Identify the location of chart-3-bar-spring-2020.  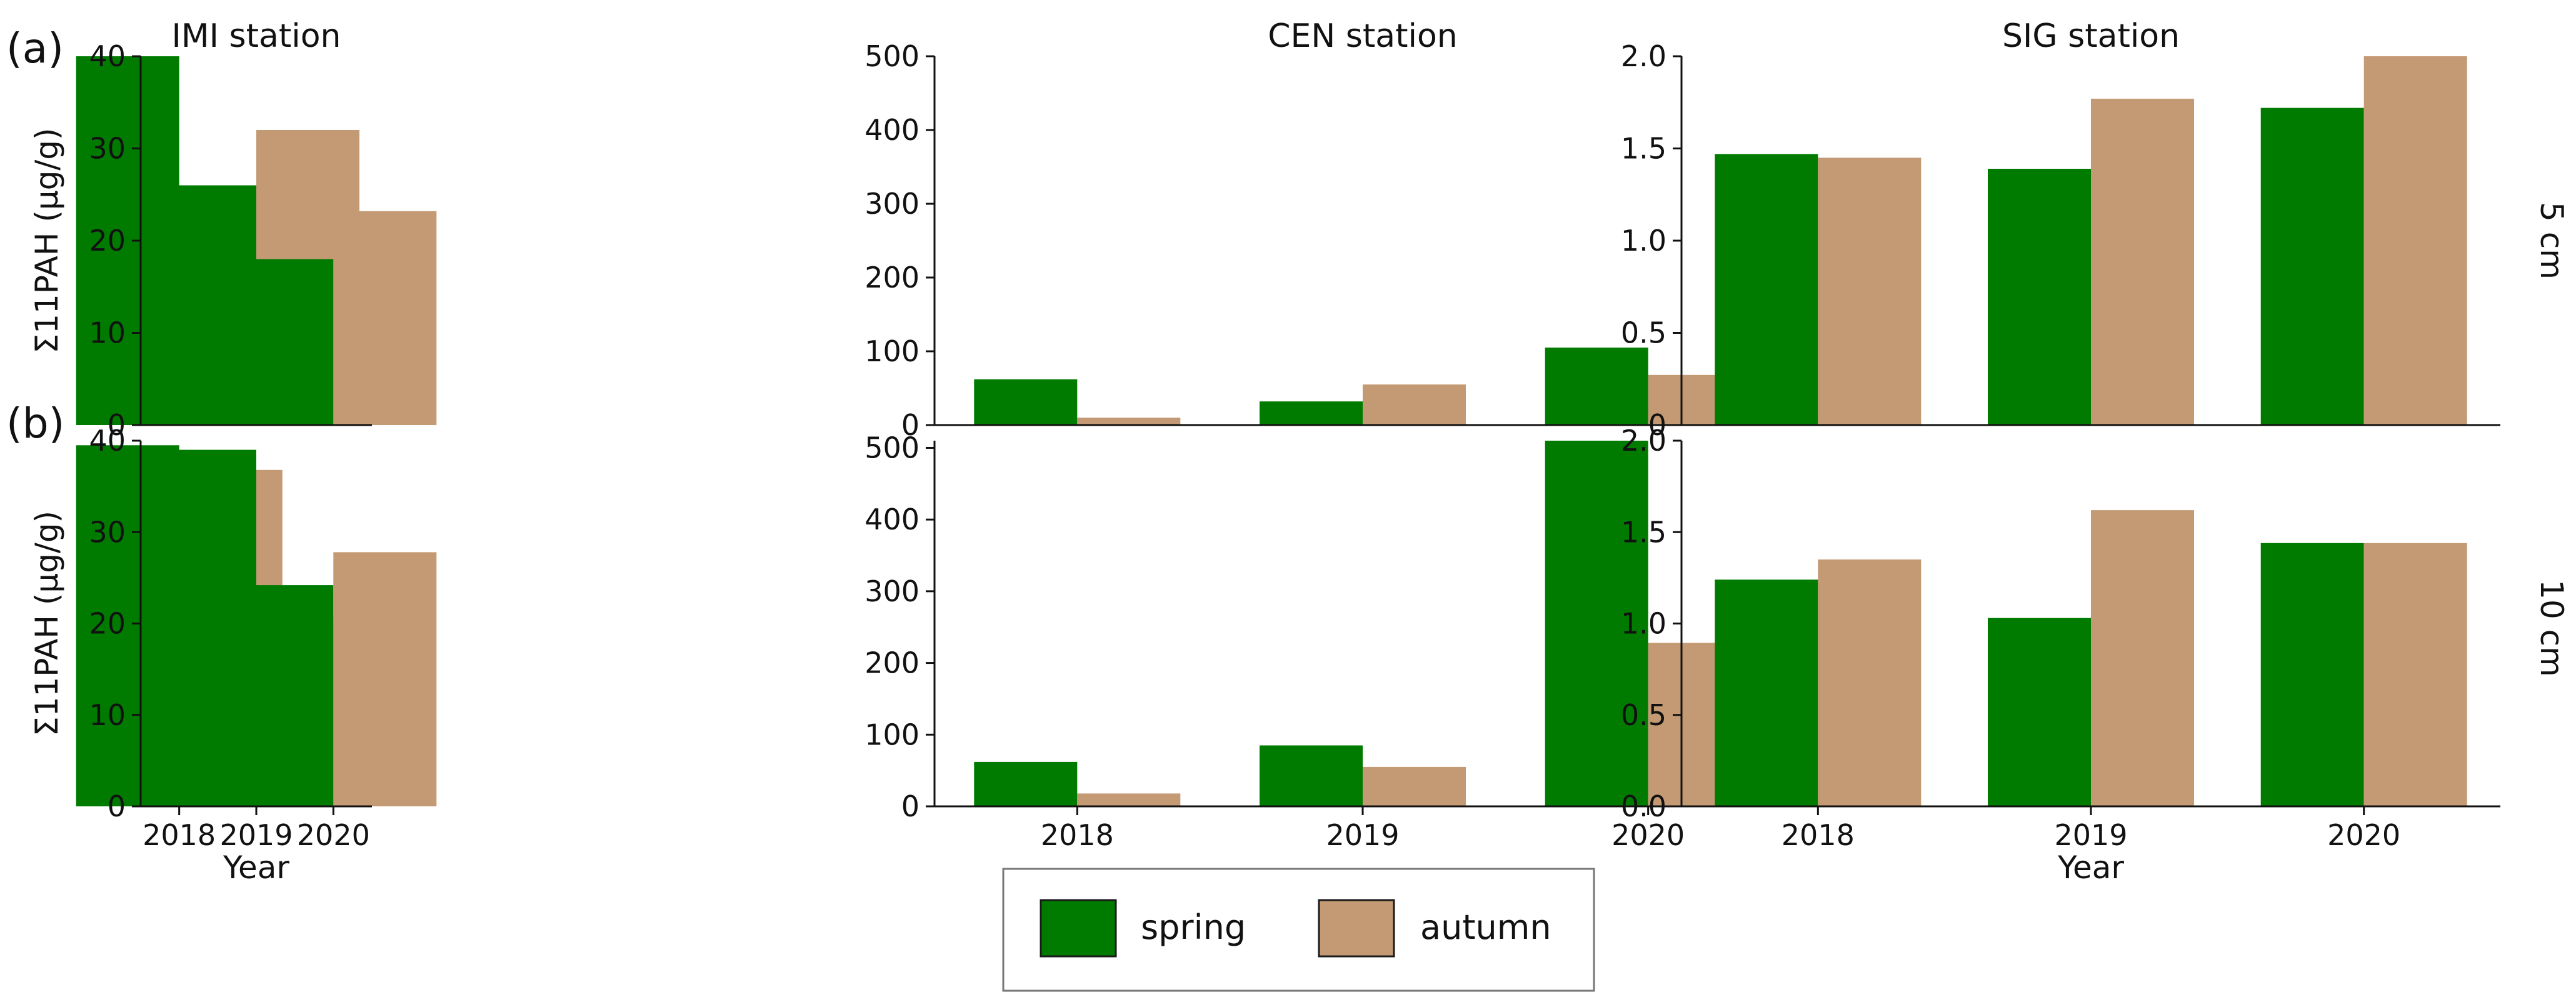
(282, 695).